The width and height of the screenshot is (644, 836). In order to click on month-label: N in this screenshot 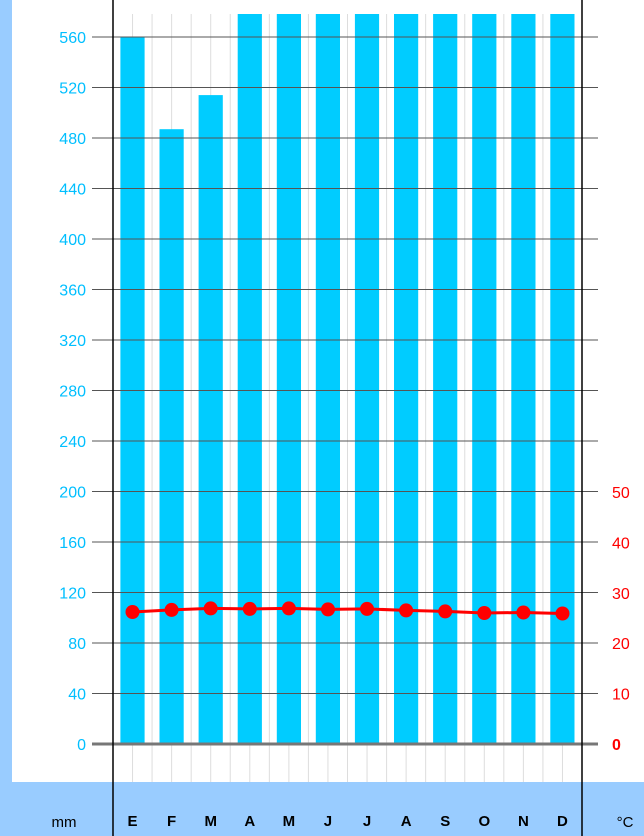, I will do `click(523, 821)`.